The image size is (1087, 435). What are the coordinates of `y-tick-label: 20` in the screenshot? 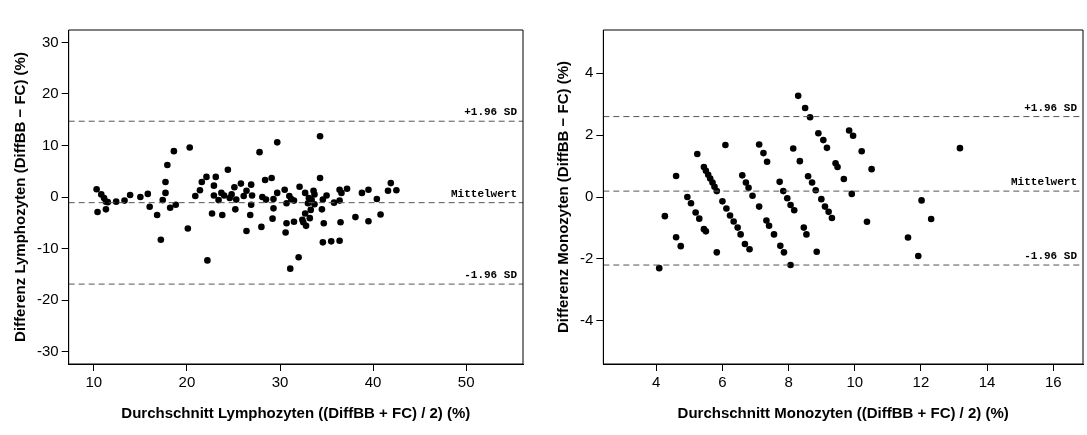 It's located at (50, 93).